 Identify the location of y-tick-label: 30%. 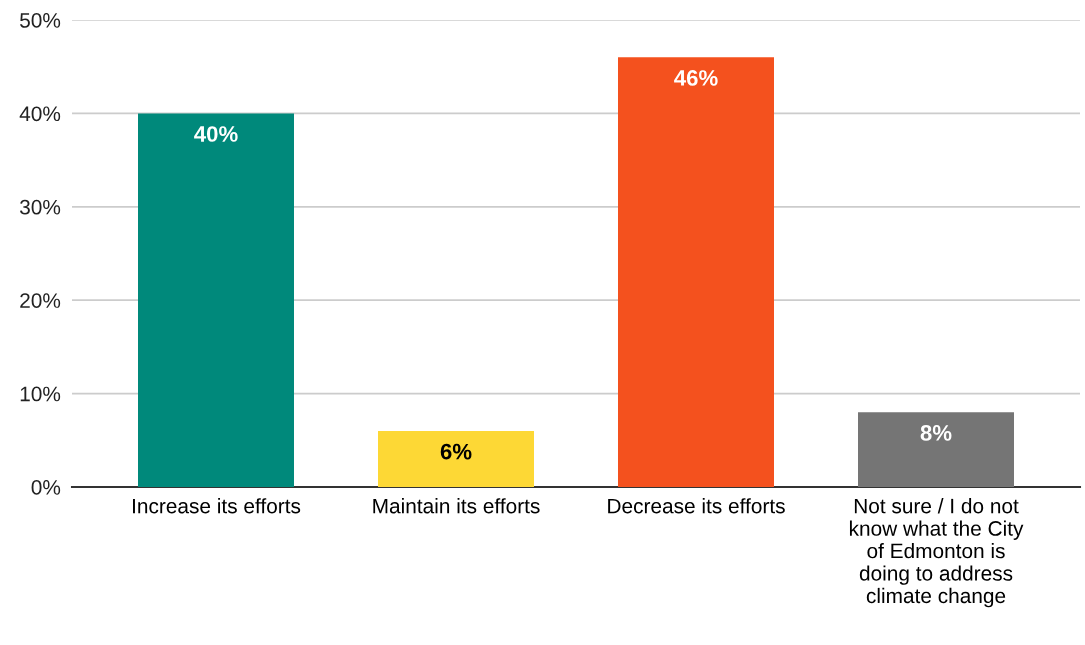
(40, 207).